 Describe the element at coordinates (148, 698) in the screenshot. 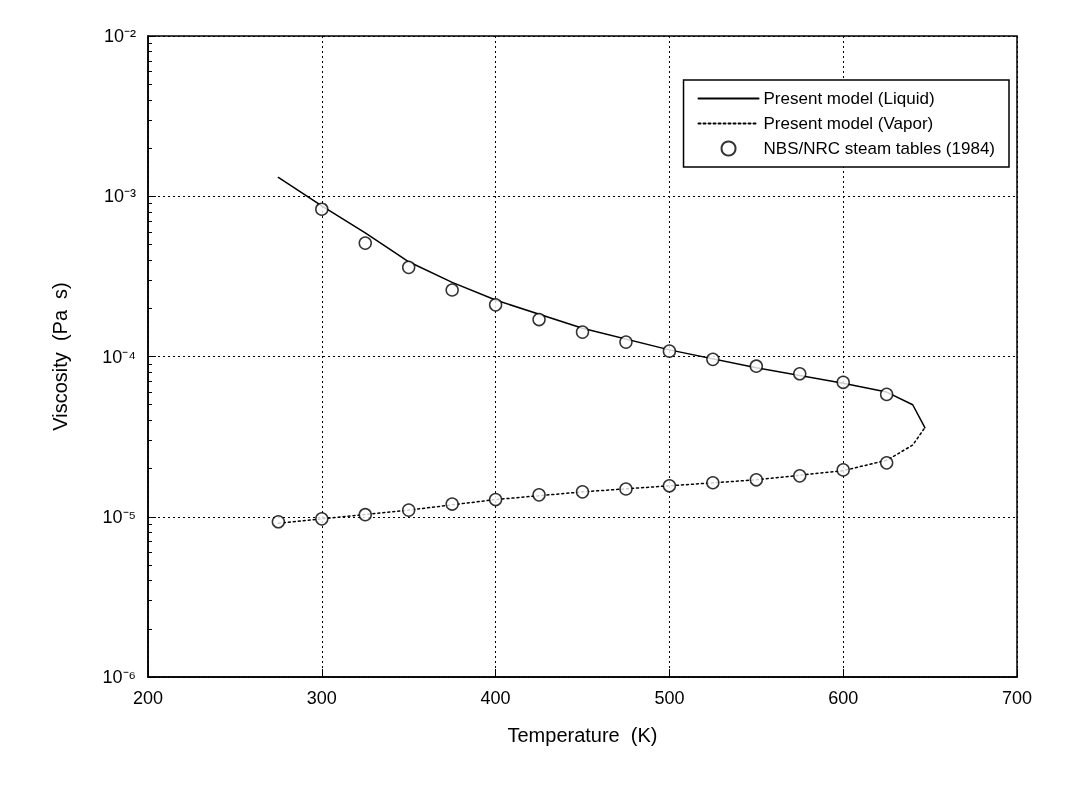

I see `x-tick-label: 200` at that location.